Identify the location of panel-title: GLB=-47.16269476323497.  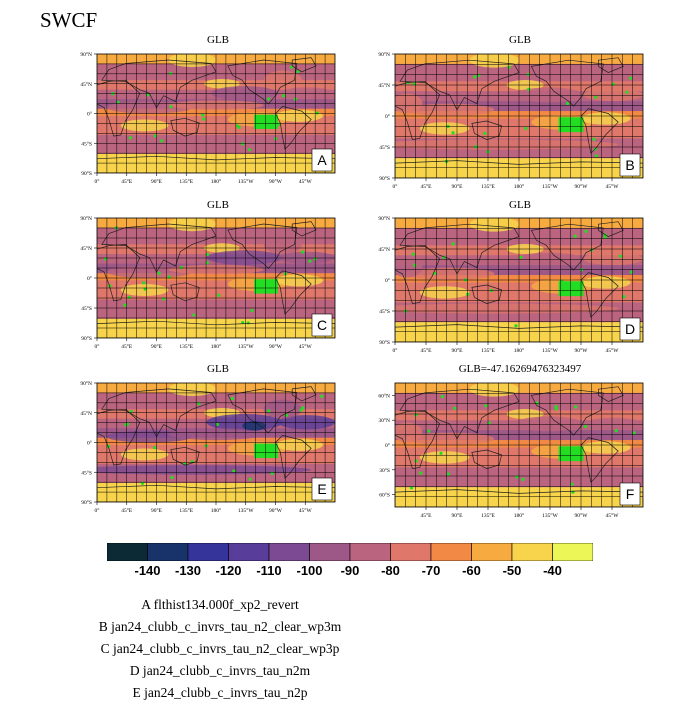
(520, 369).